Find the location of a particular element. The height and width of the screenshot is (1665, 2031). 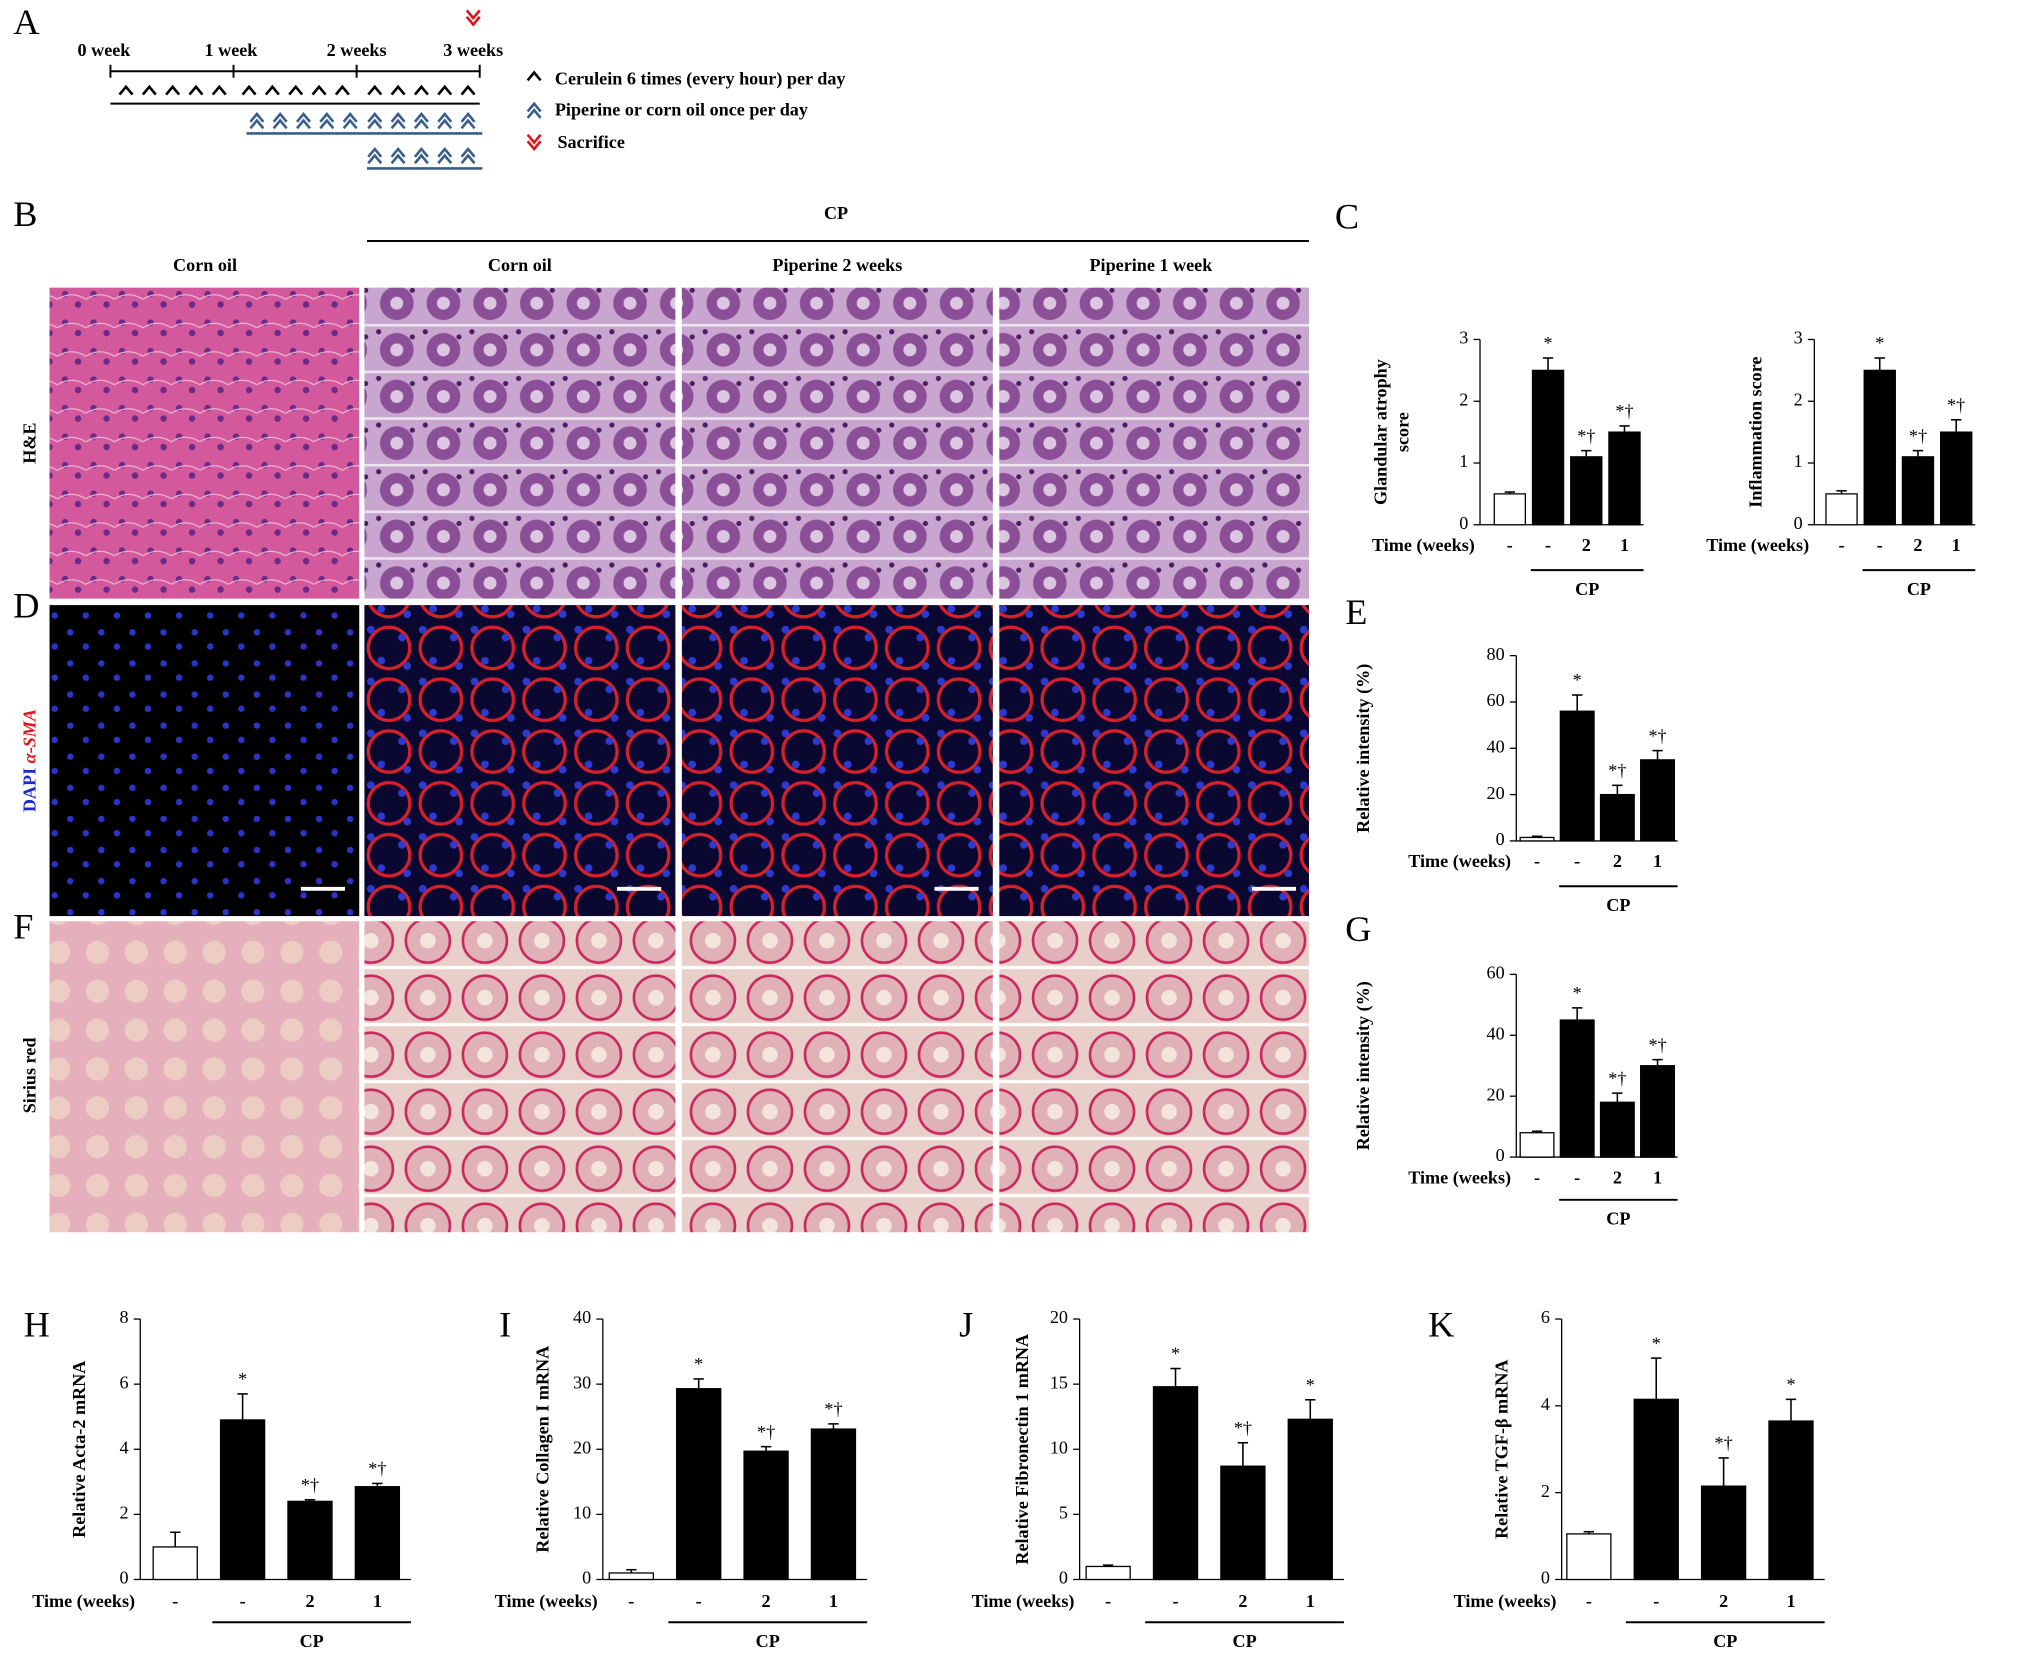

y-axis-label: Relative TGF-β mRNA is located at coordinates (1501, 1449).